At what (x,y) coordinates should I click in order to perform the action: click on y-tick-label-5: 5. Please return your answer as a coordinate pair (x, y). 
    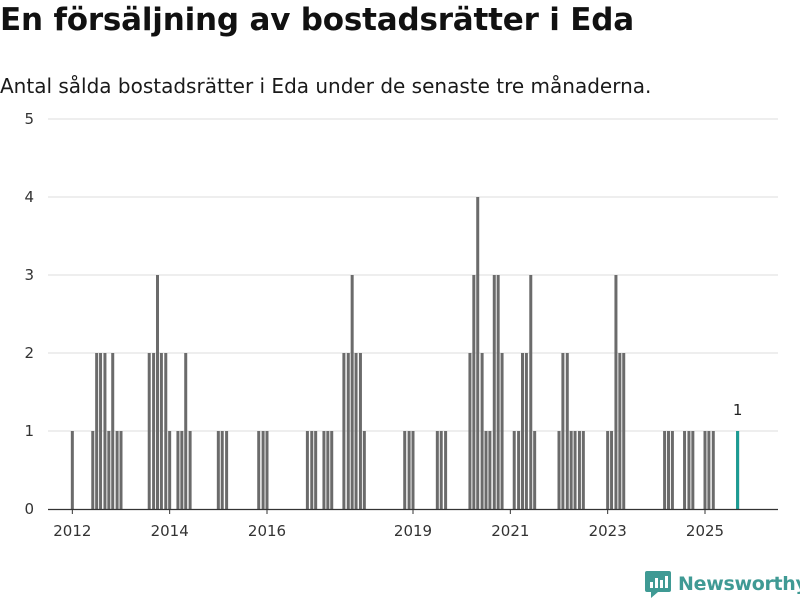
    Looking at the image, I should click on (29, 119).